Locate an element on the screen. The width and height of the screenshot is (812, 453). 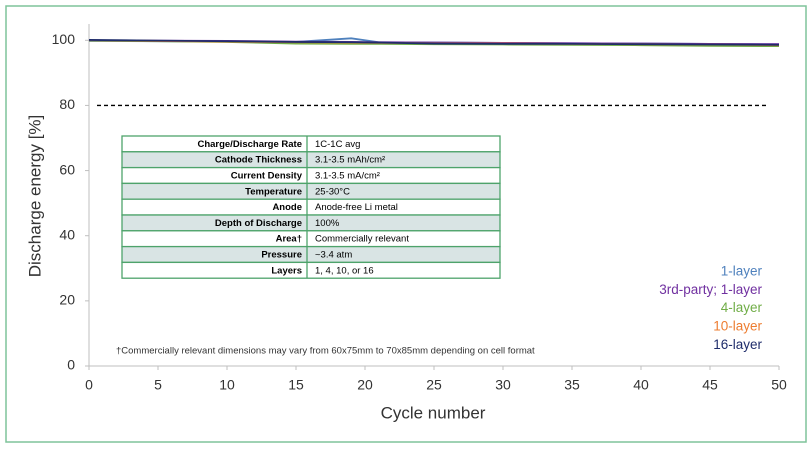
x-tick-label: 10 is located at coordinates (227, 385).